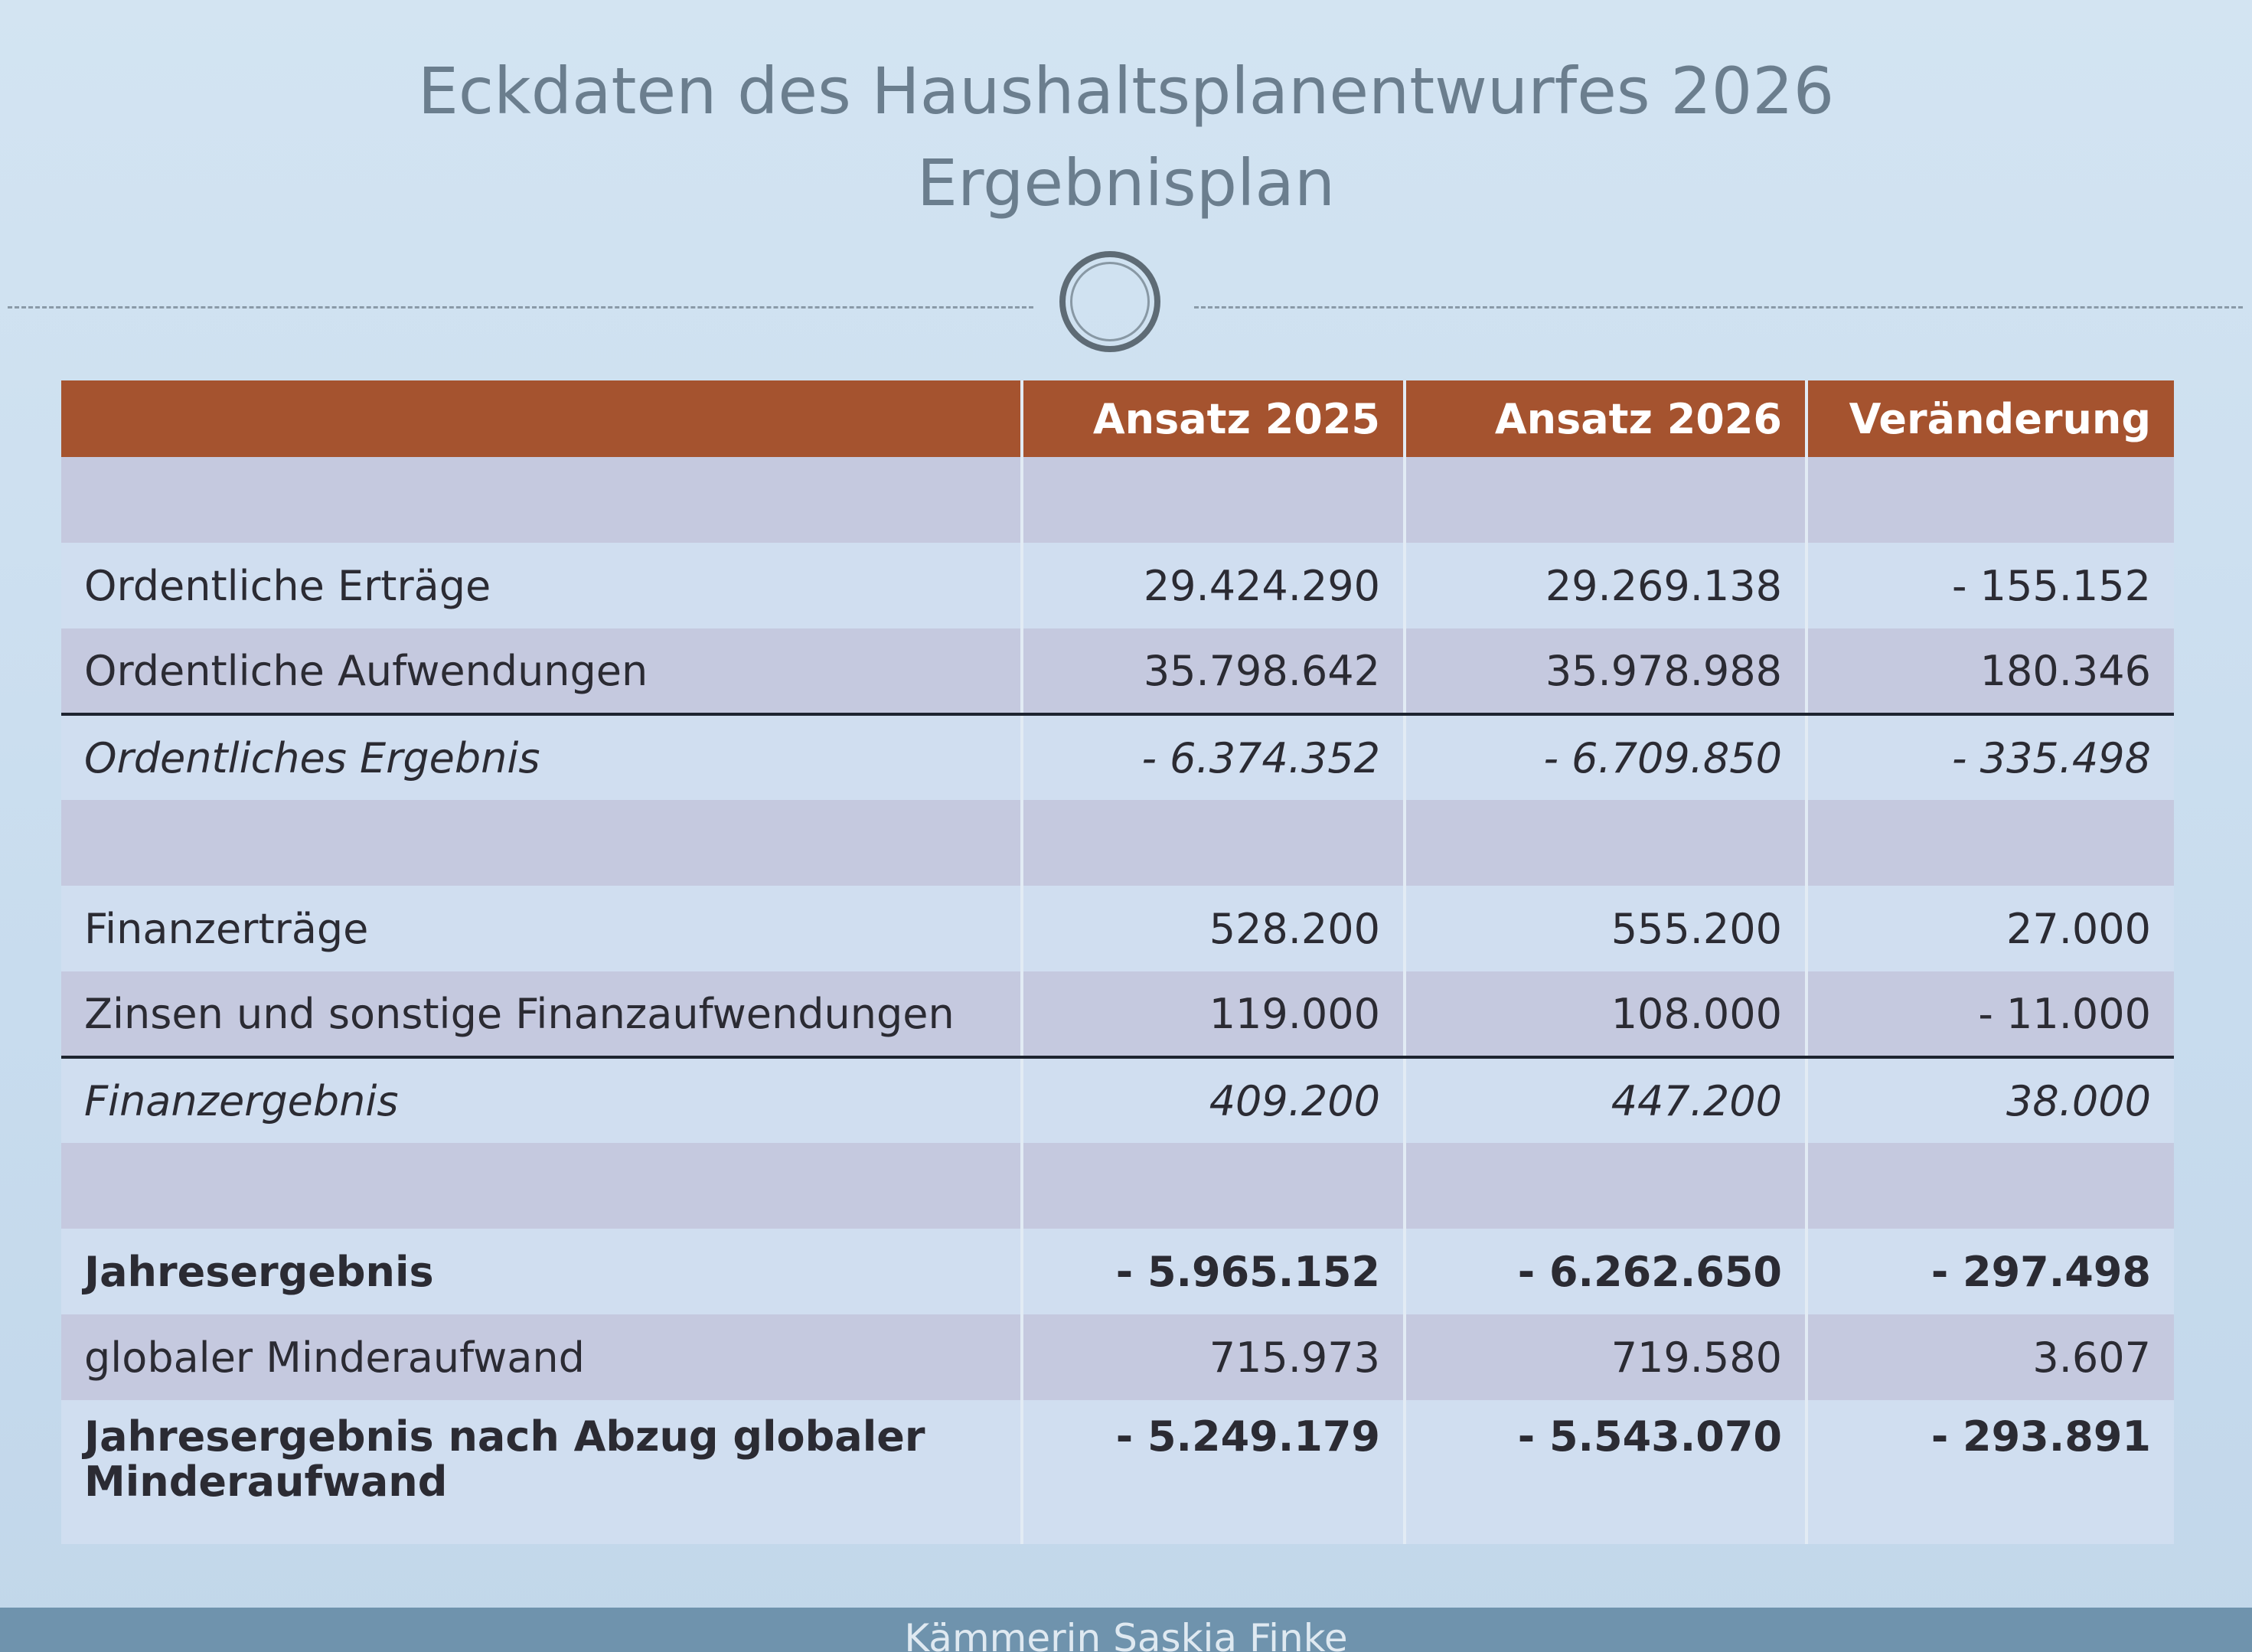 This screenshot has height=1652, width=2252. What do you see at coordinates (1126, 1630) in the screenshot?
I see `footer: Kämmerin Saskia Finke` at bounding box center [1126, 1630].